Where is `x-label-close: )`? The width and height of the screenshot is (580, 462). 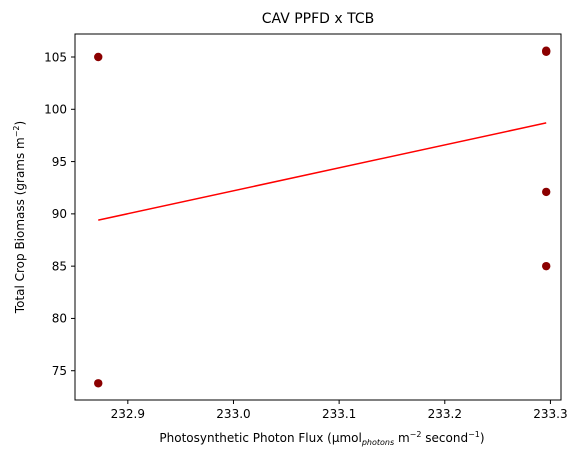 x-label-close: ) is located at coordinates (482, 438).